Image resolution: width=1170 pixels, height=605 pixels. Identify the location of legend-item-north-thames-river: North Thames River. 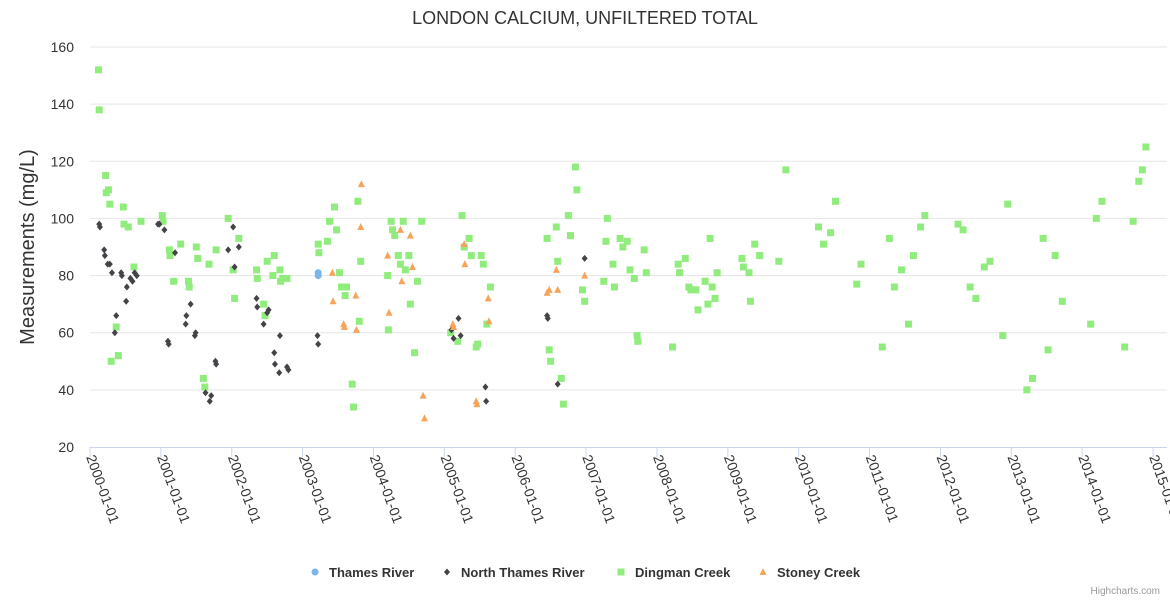
(514, 572).